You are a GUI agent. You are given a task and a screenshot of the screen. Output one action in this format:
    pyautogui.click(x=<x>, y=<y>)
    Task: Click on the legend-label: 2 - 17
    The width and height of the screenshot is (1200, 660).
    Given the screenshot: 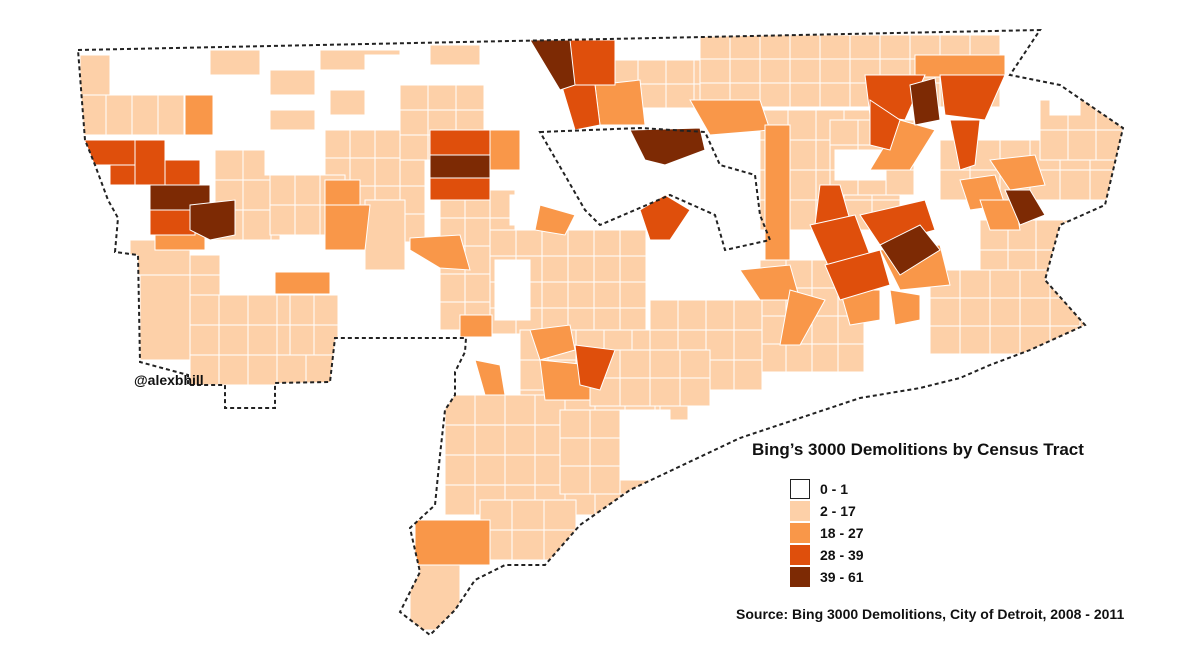 What is the action you would take?
    pyautogui.click(x=838, y=511)
    